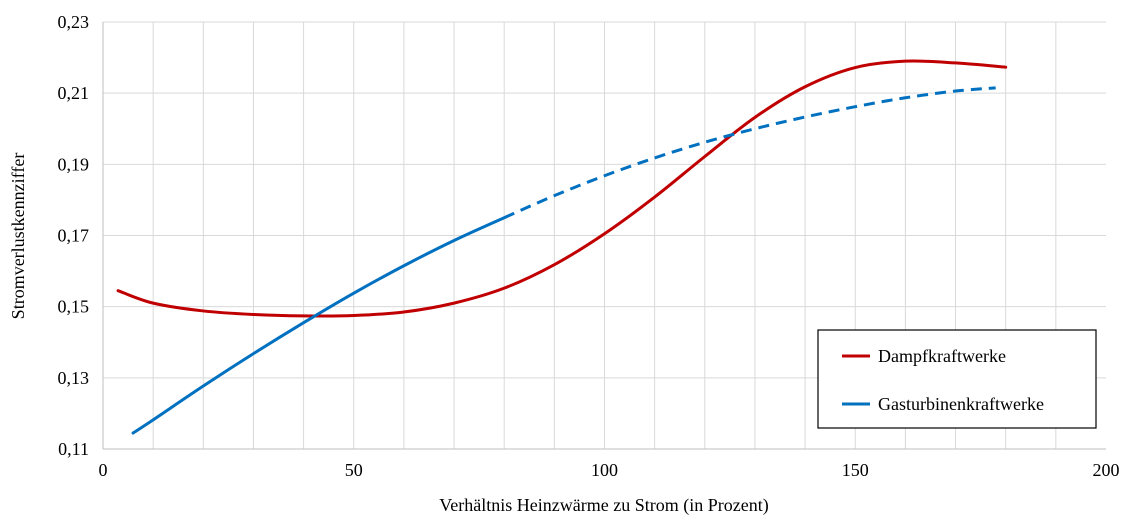  Describe the element at coordinates (73, 449) in the screenshot. I see `y-tick-label: 0,11` at that location.